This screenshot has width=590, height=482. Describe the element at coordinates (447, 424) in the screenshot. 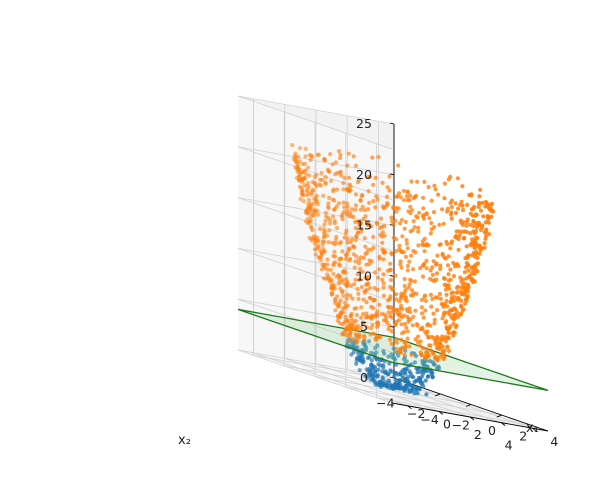

I see `x2-tick-label: 0` at that location.